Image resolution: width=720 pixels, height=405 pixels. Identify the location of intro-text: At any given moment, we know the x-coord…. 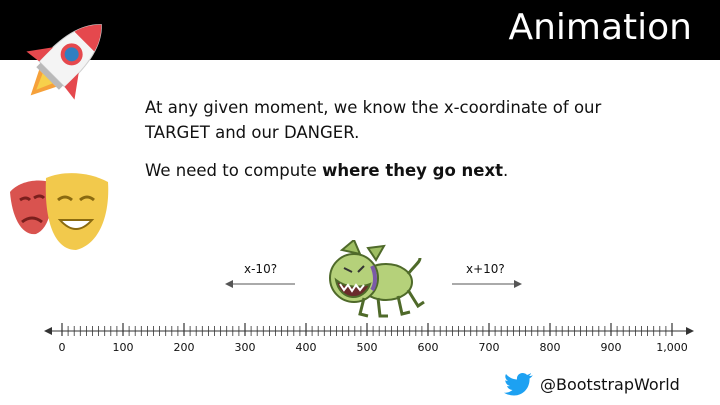
(373, 120).